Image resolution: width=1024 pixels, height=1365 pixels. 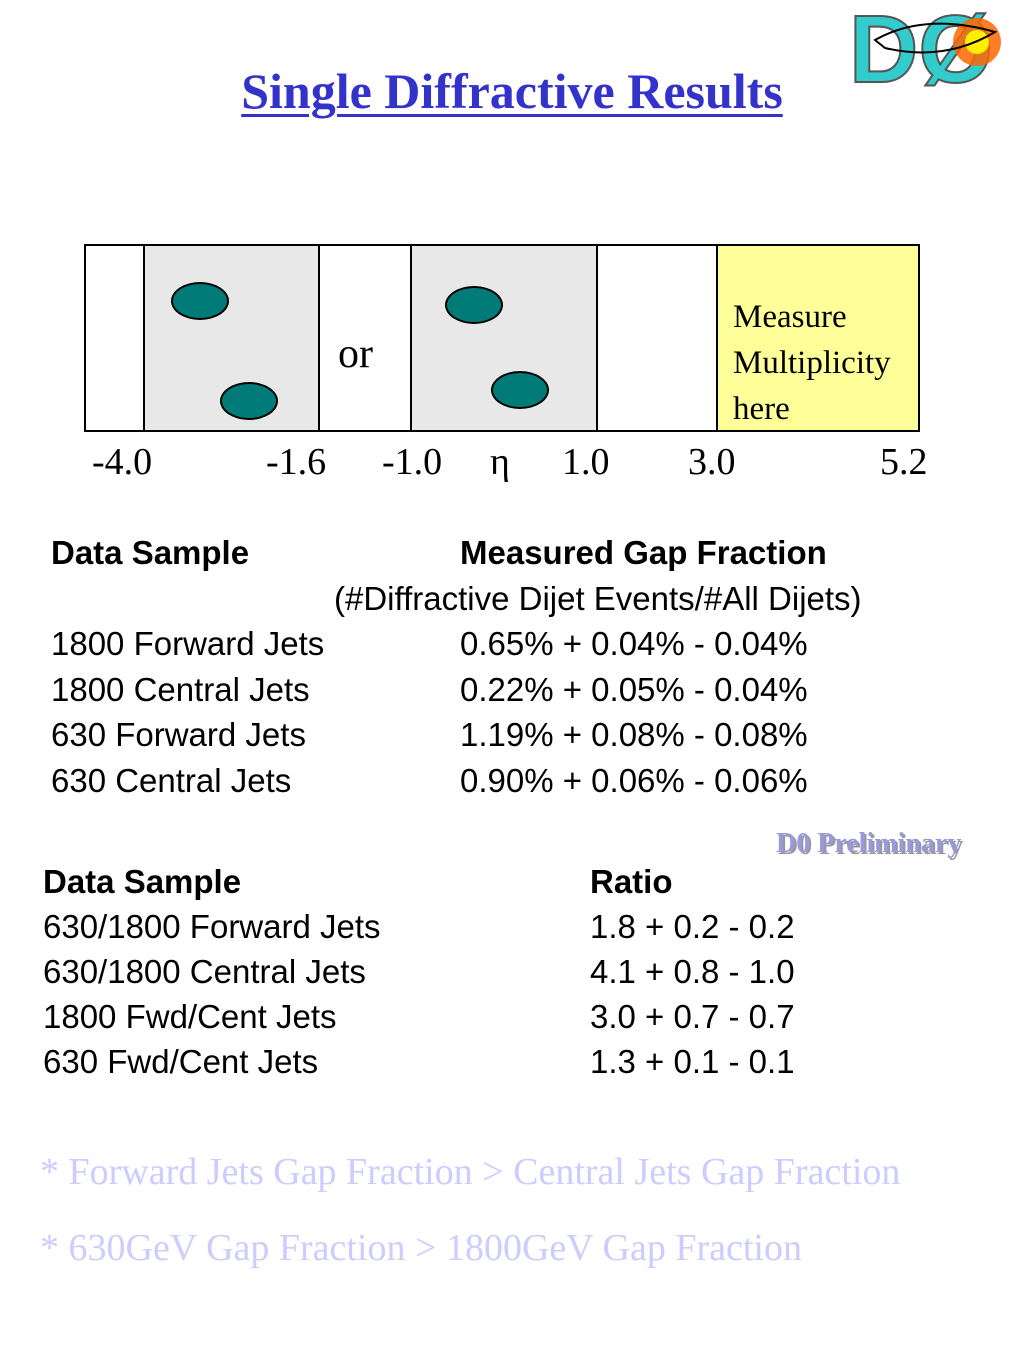 I want to click on ratio-row-sample: 630/1800 Forward Jets, so click(x=212, y=926).